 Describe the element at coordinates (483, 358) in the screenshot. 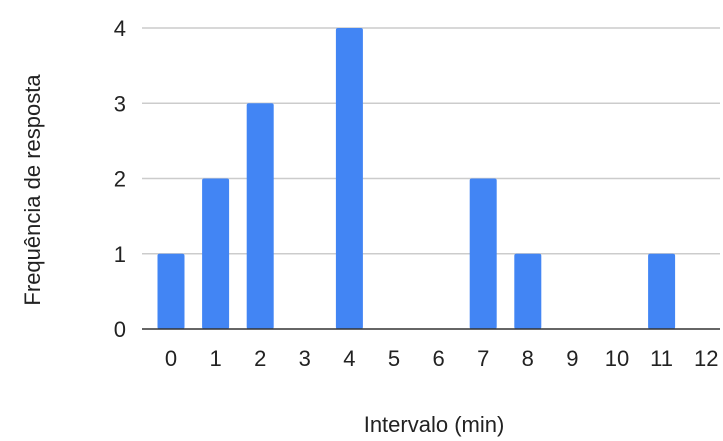

I see `x-tick-label: 7` at that location.